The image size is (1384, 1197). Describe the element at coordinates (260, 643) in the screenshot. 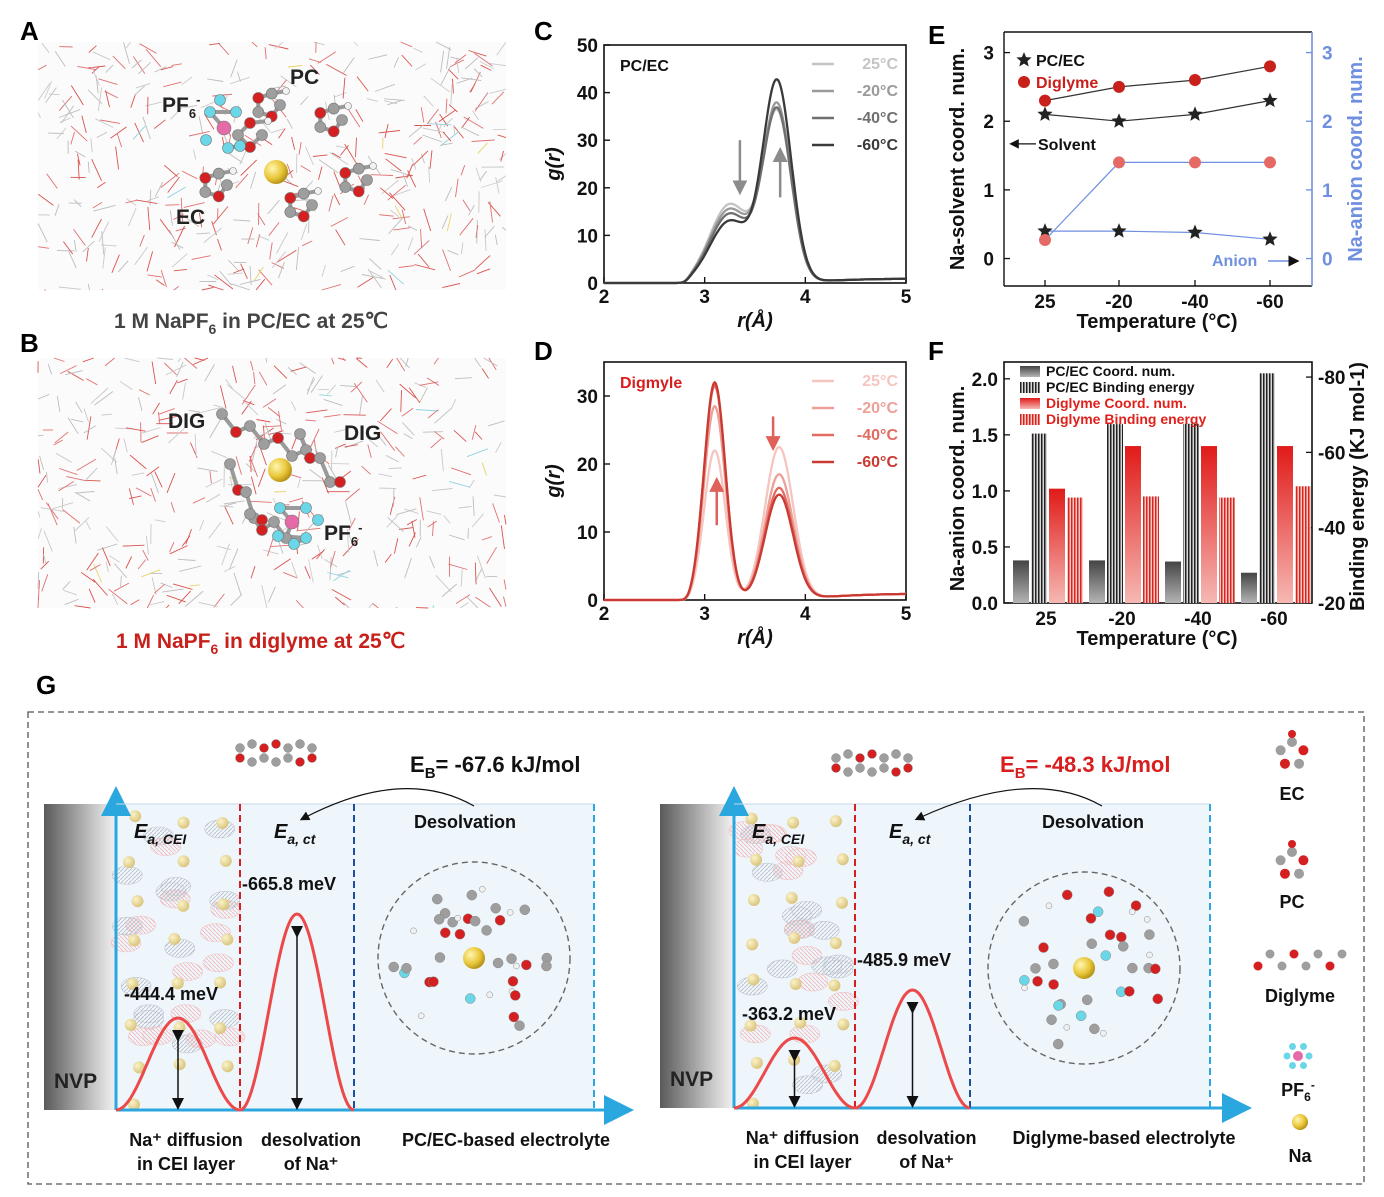

I see `panel-b-caption: 1 M NaPF6 in diglyme at 25℃` at that location.